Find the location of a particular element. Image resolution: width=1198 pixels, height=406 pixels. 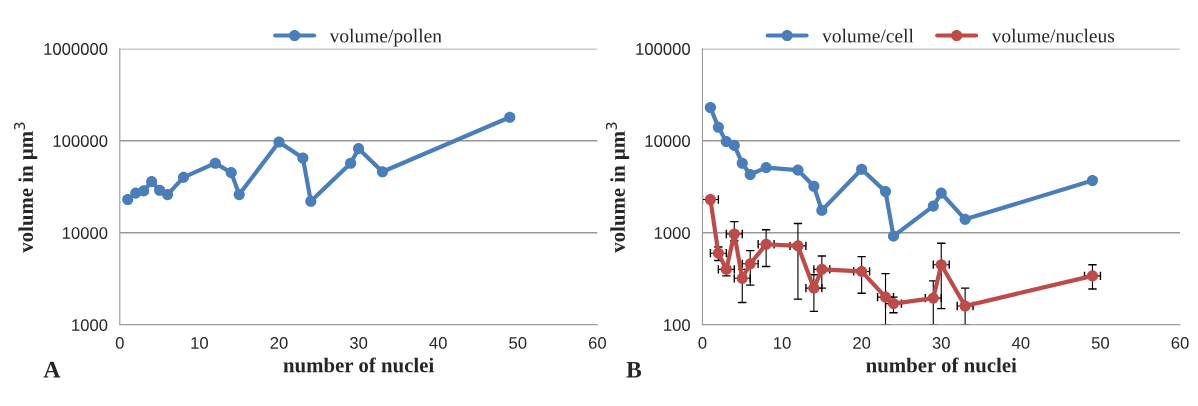

y-tick-label: 1000000 is located at coordinates (76, 49).